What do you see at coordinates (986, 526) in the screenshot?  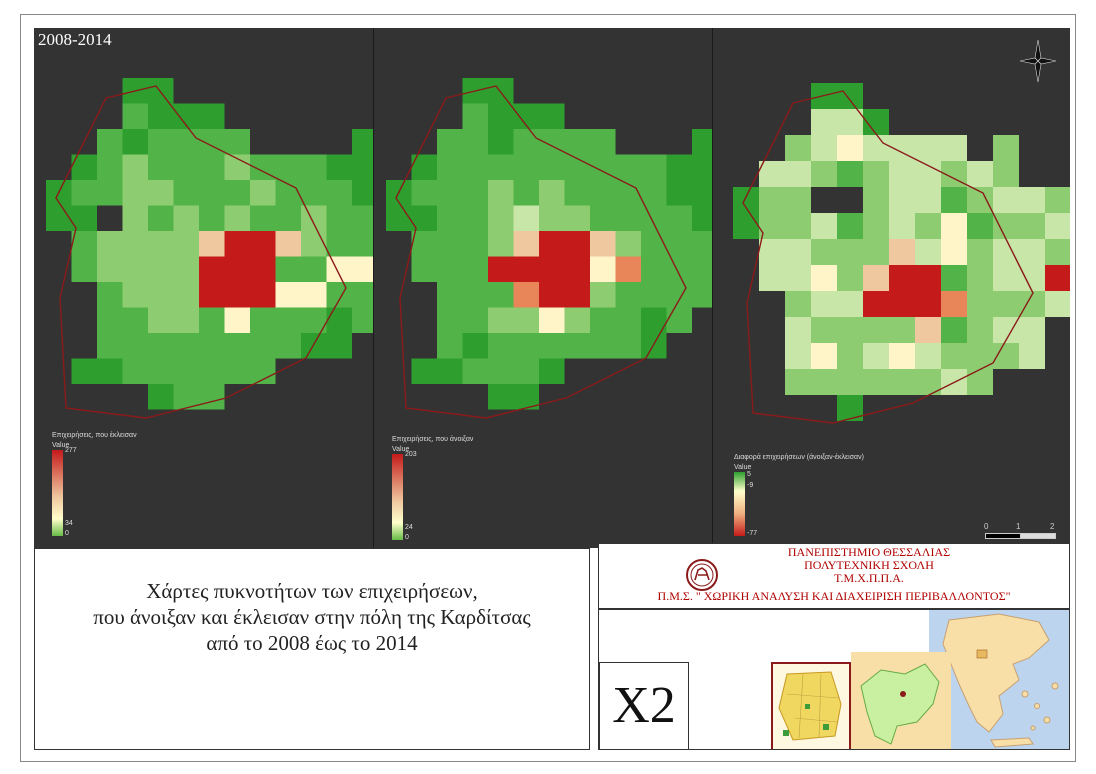 I see `scale-tick: 0` at bounding box center [986, 526].